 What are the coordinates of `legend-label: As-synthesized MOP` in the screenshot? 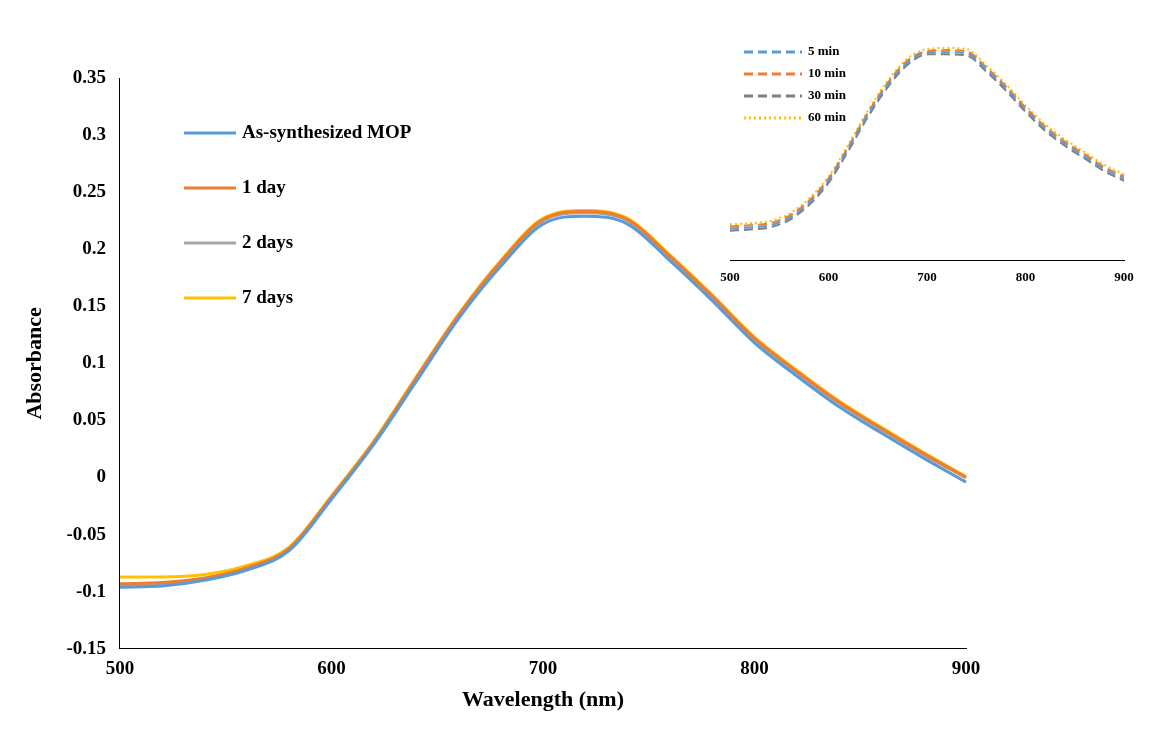 It's located at (326, 131).